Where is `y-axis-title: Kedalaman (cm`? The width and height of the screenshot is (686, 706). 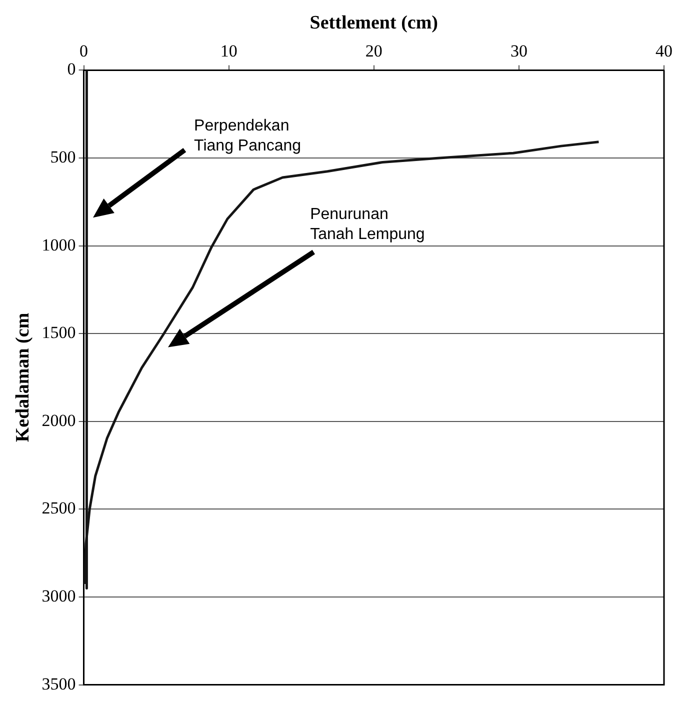 y-axis-title: Kedalaman (cm is located at coordinates (23, 377).